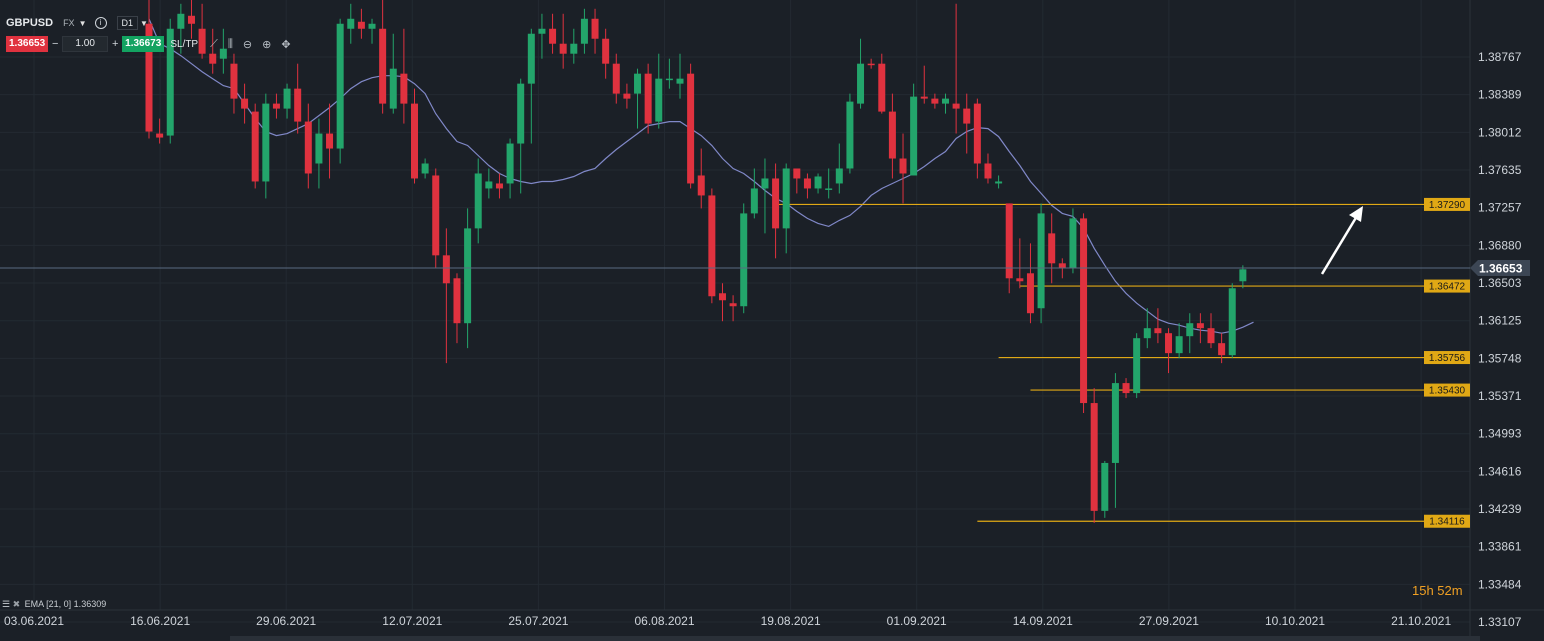 This screenshot has height=641, width=1544. What do you see at coordinates (765, 268) in the screenshot?
I see `current-price: 1.36653` at bounding box center [765, 268].